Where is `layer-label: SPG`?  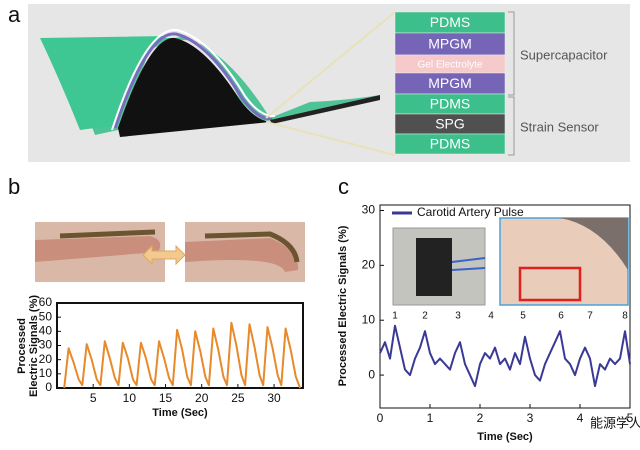
layer-label: SPG is located at coordinates (450, 124).